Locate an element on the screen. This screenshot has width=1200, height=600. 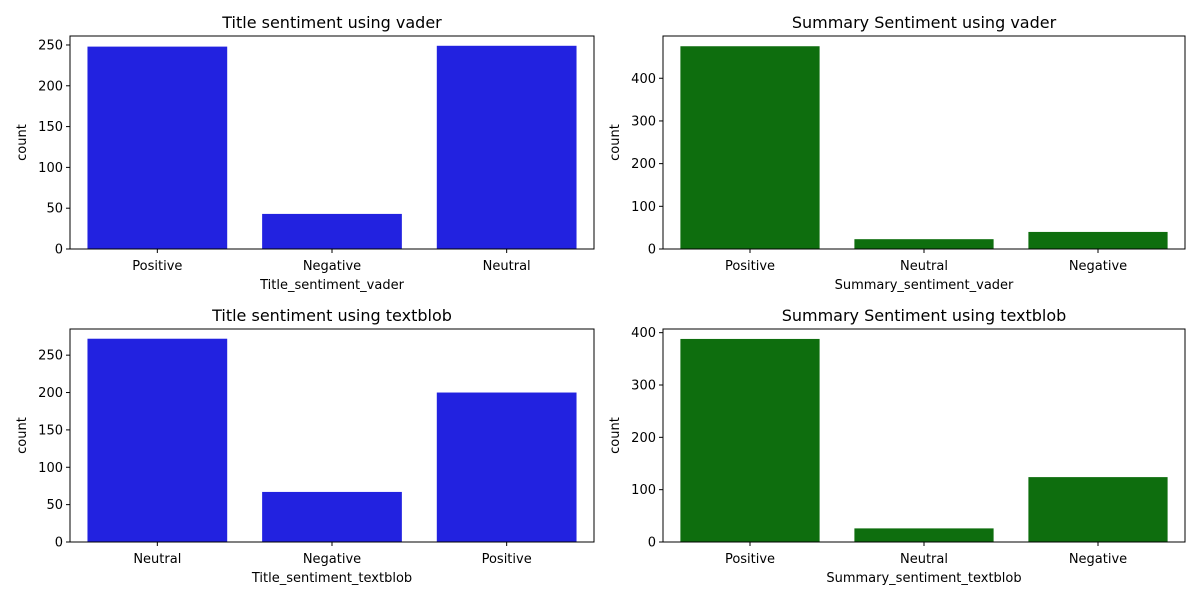
chart-title: Summary Sentiment using vader is located at coordinates (924, 22).